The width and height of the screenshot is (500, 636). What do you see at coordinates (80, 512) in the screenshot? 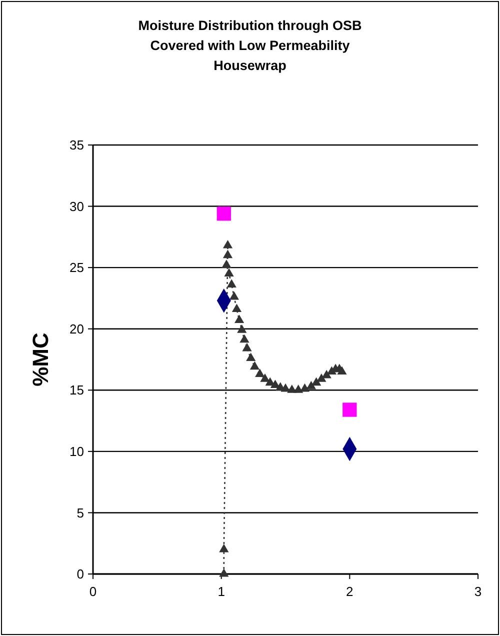
I see `y-tick-label: 5` at bounding box center [80, 512].